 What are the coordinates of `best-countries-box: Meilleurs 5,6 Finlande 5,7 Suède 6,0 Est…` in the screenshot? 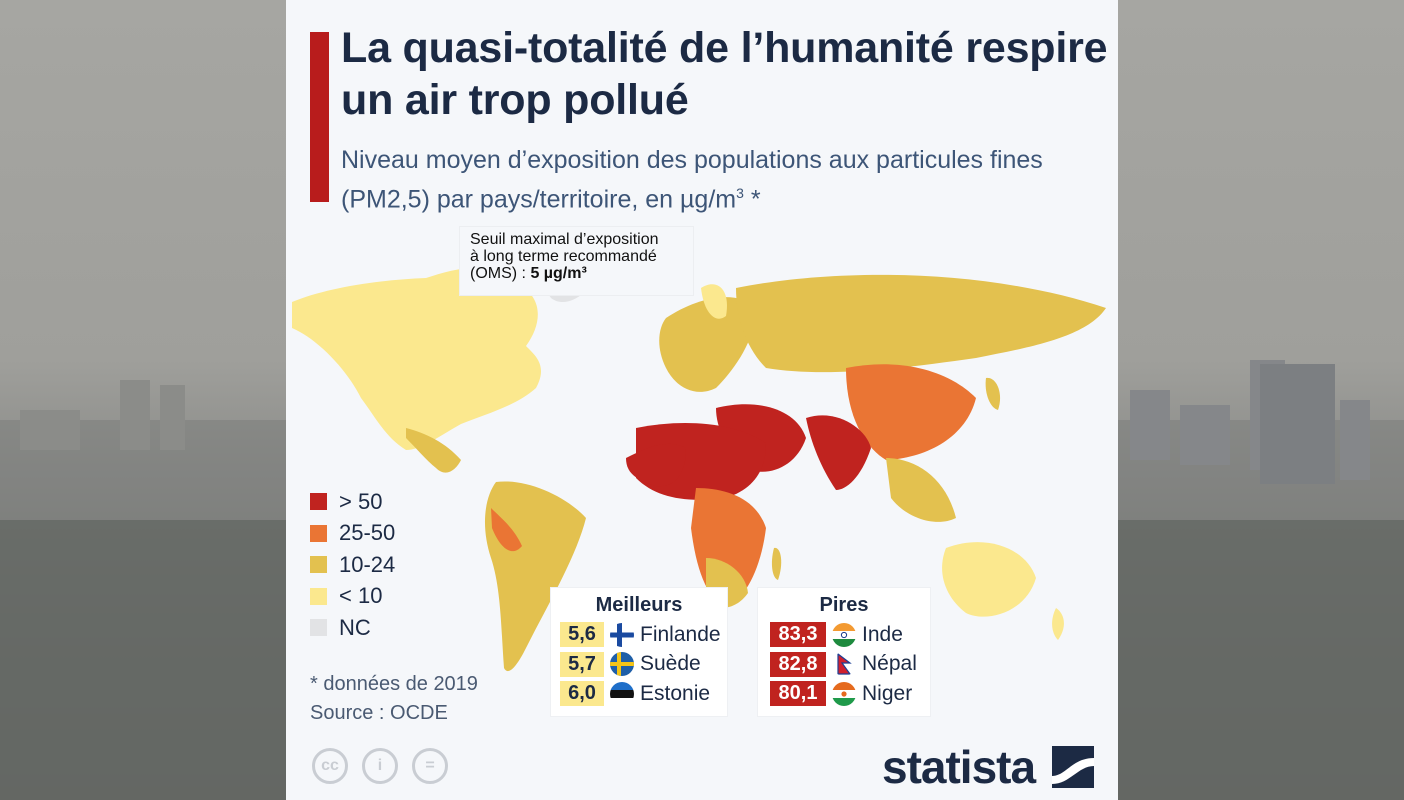 It's located at (639, 652).